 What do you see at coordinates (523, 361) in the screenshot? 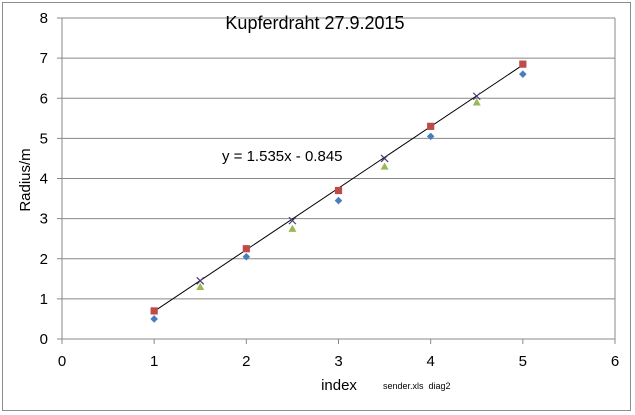
I see `x-tick-label-5: 5` at bounding box center [523, 361].